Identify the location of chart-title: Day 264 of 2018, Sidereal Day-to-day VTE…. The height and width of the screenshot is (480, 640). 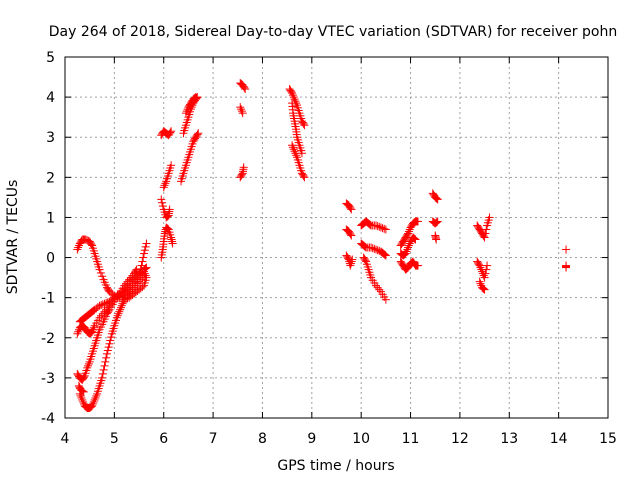
(333, 32).